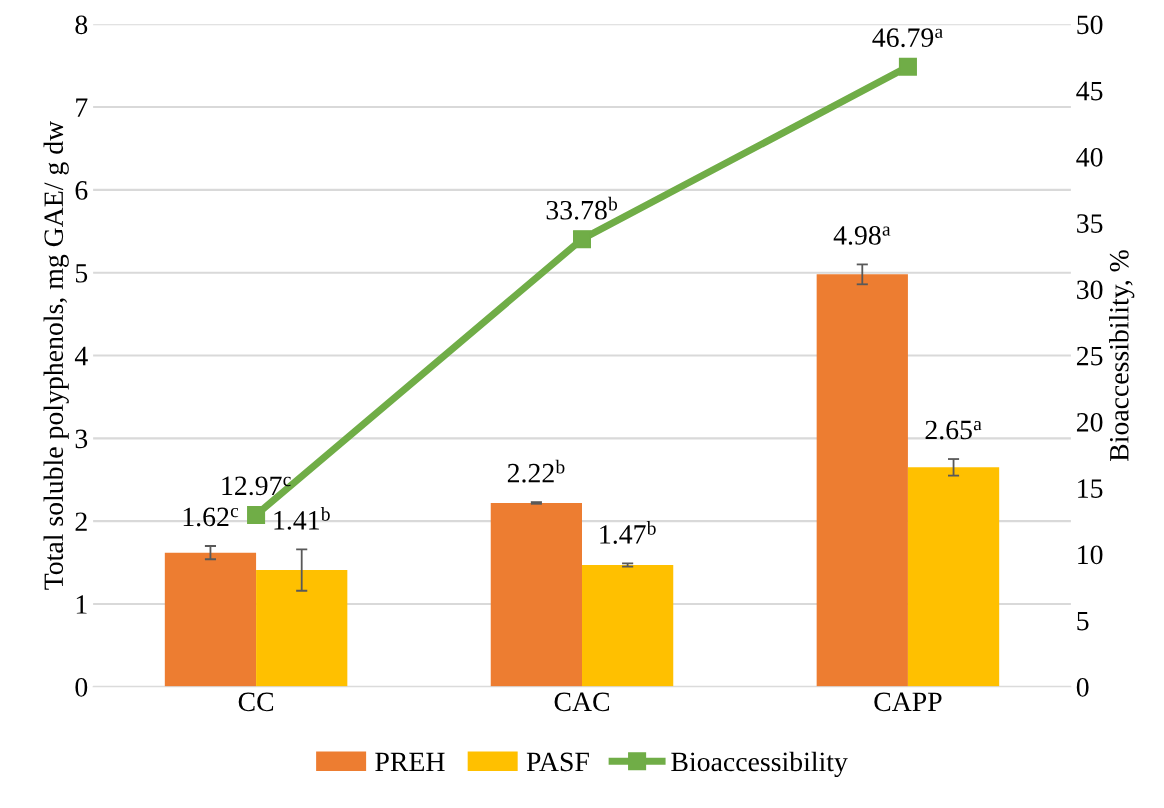  Describe the element at coordinates (582, 208) in the screenshot. I see `data-label: 33.78$^{b}$` at that location.